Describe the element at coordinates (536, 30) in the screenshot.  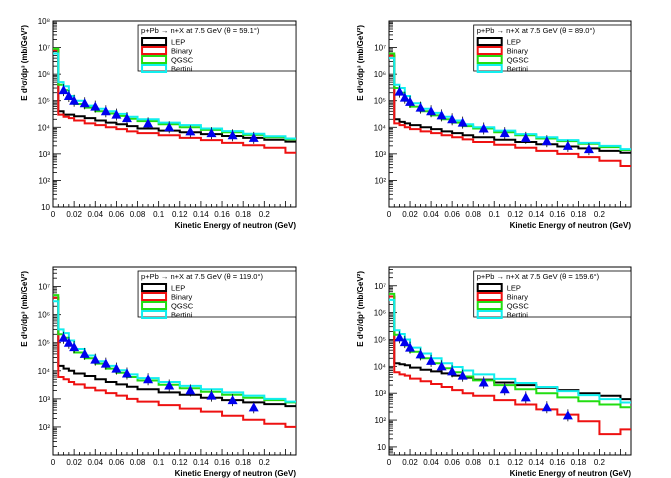
I see `legend-title: p+Pb → n+X at 7.5 GeV (θ = 89.0°)` at that location.